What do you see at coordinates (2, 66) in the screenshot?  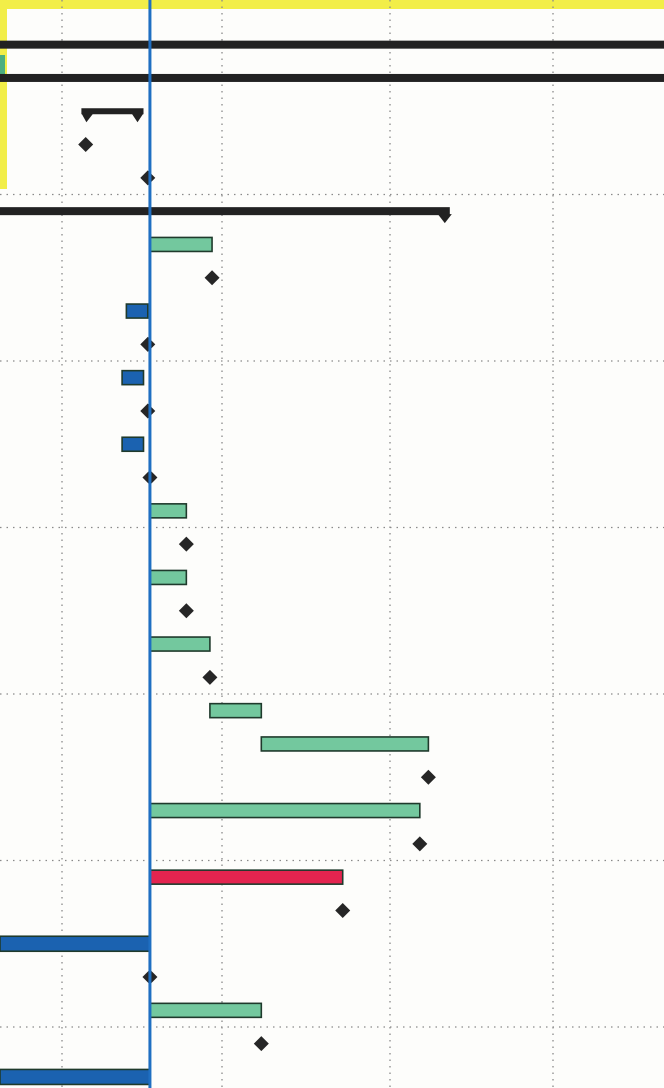 I see `left-row-tab` at bounding box center [2, 66].